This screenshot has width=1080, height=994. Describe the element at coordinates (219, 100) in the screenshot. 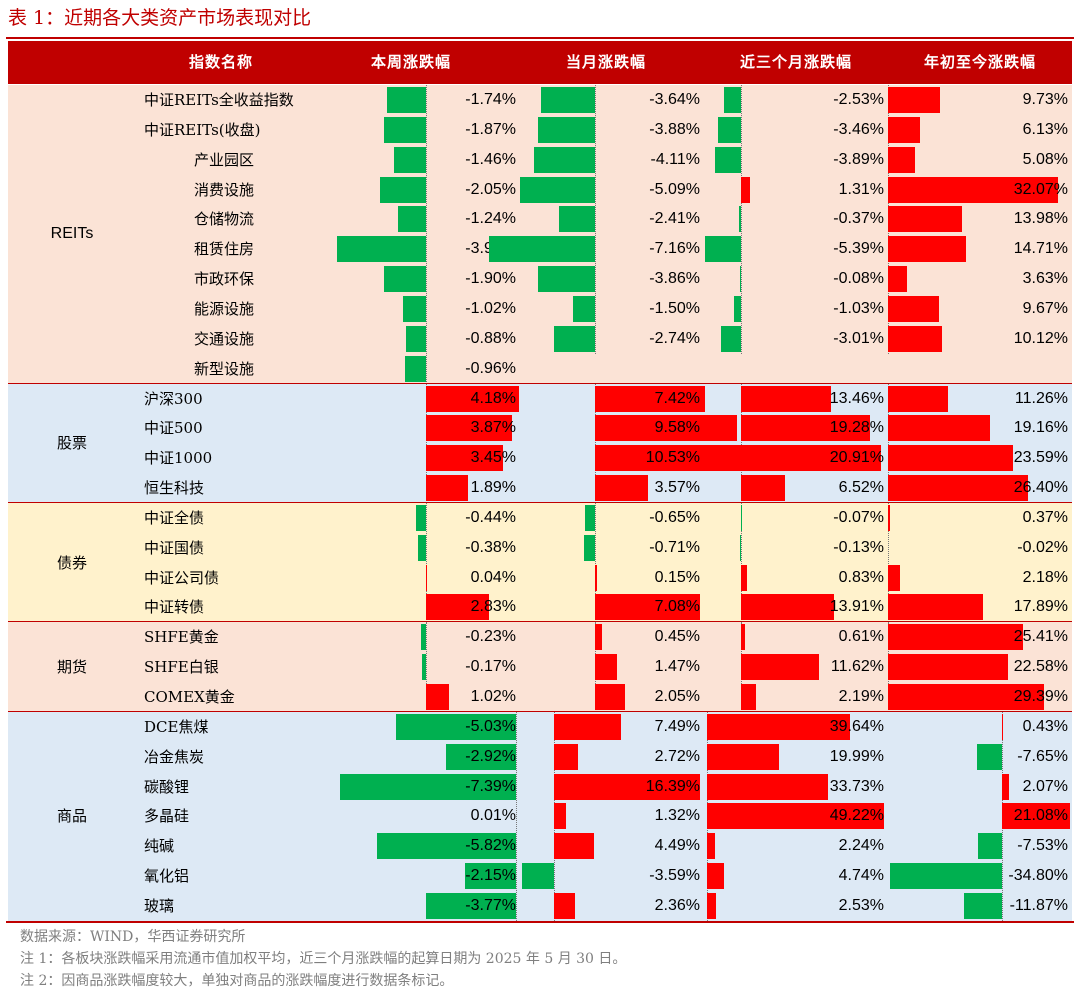

I see `index-name: 中证REITs全收益指数` at that location.